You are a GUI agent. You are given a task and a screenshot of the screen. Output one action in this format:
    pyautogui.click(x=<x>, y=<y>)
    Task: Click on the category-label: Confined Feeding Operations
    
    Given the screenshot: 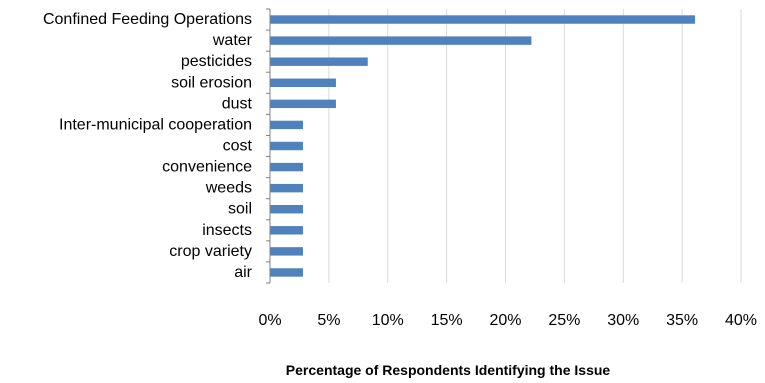 What is the action you would take?
    pyautogui.click(x=147, y=19)
    